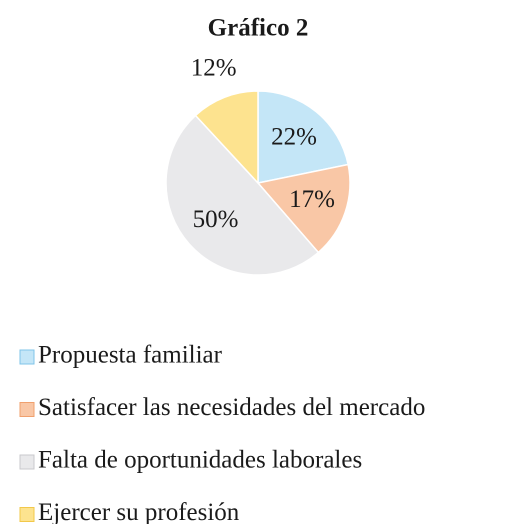 This screenshot has height=524, width=516. Describe the element at coordinates (216, 219) in the screenshot. I see `data-label: 50%` at that location.